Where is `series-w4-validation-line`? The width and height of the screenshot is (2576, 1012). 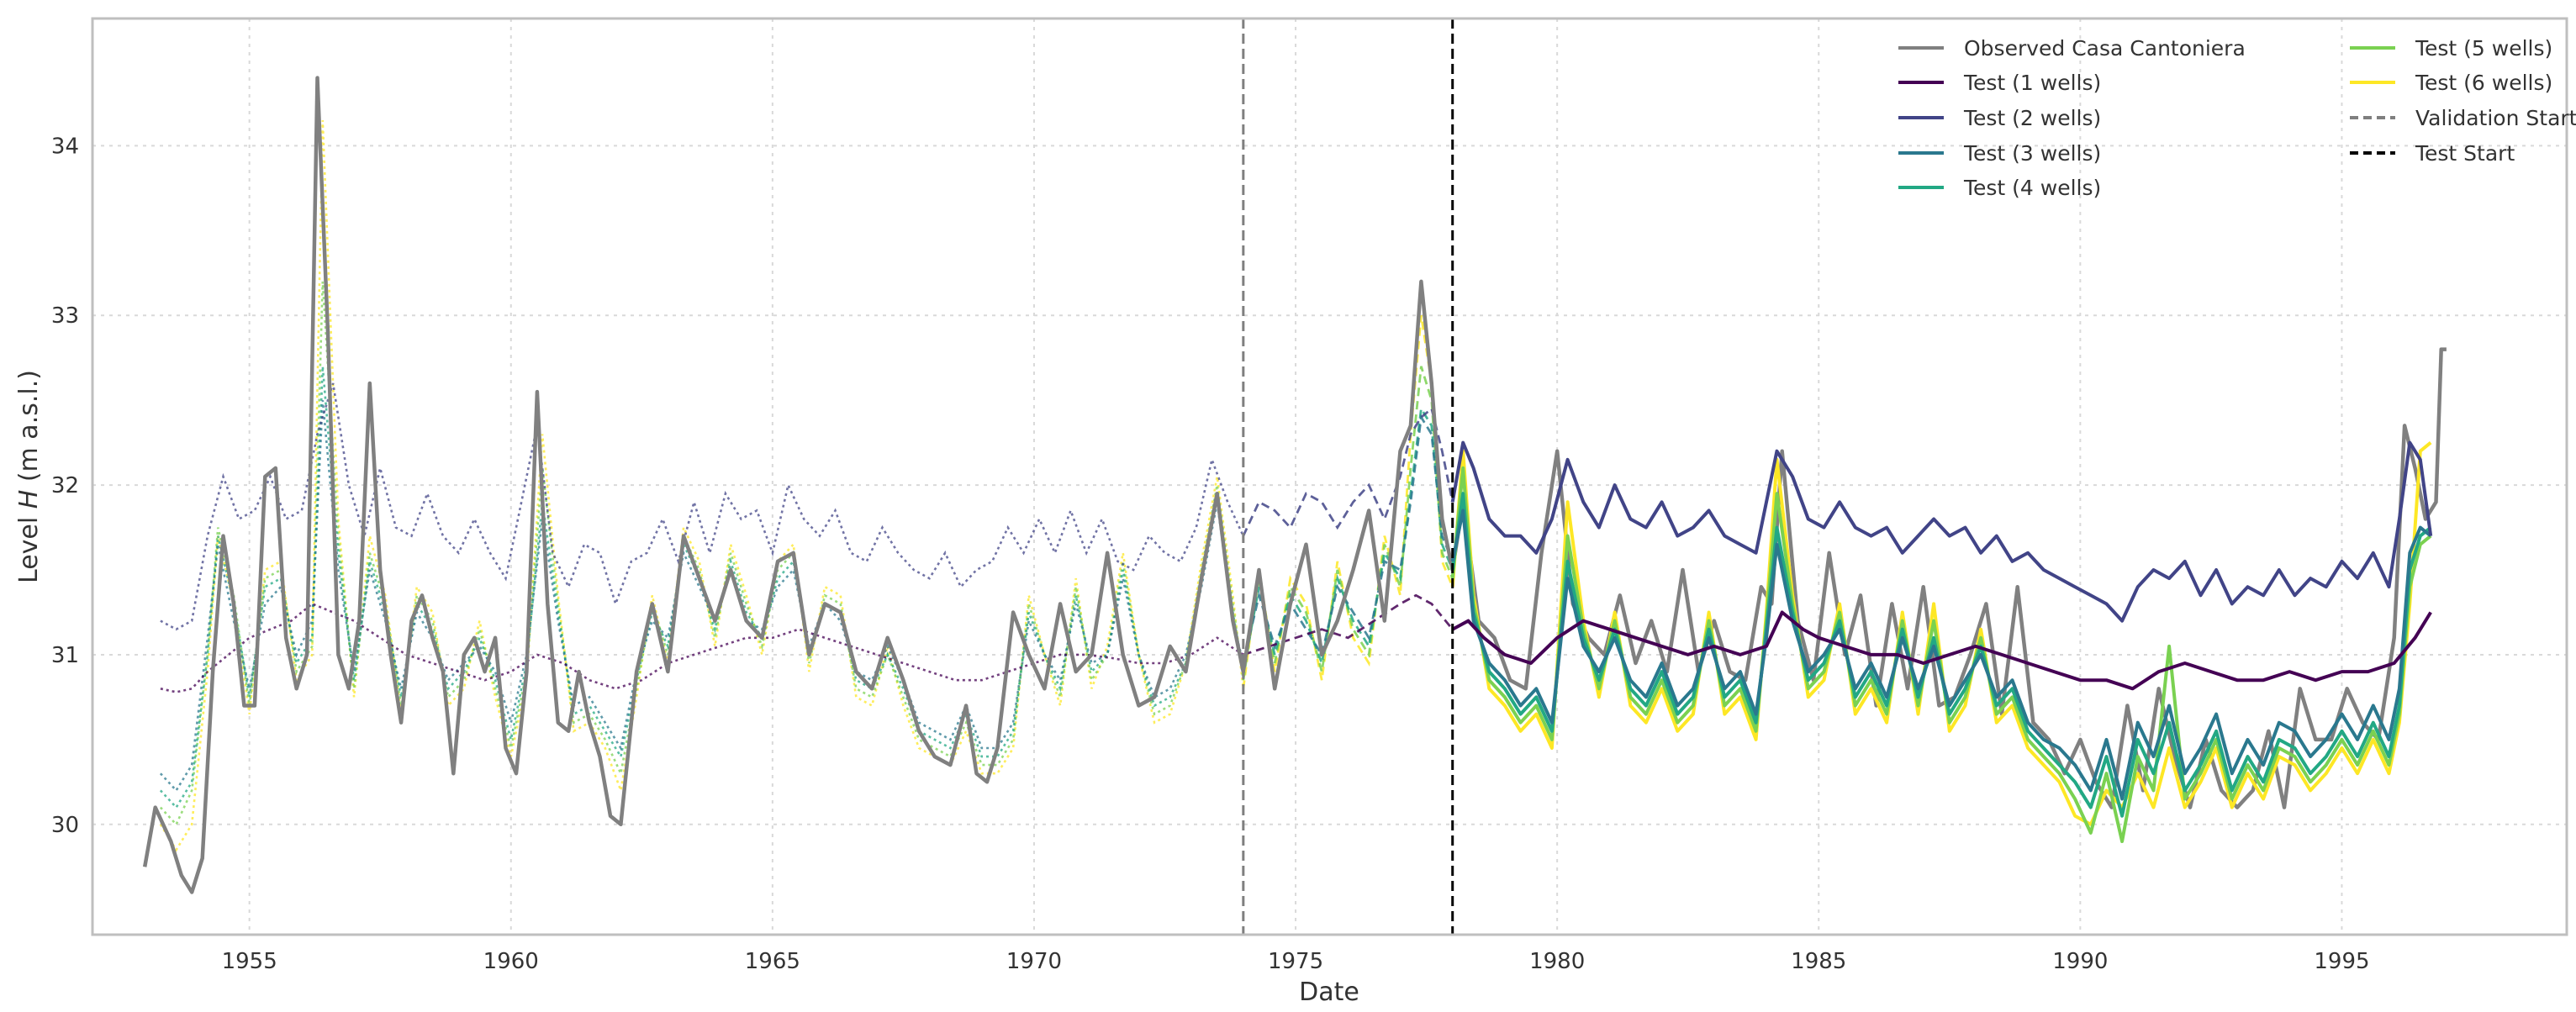 series-w4-validation-line is located at coordinates (1348, 538).